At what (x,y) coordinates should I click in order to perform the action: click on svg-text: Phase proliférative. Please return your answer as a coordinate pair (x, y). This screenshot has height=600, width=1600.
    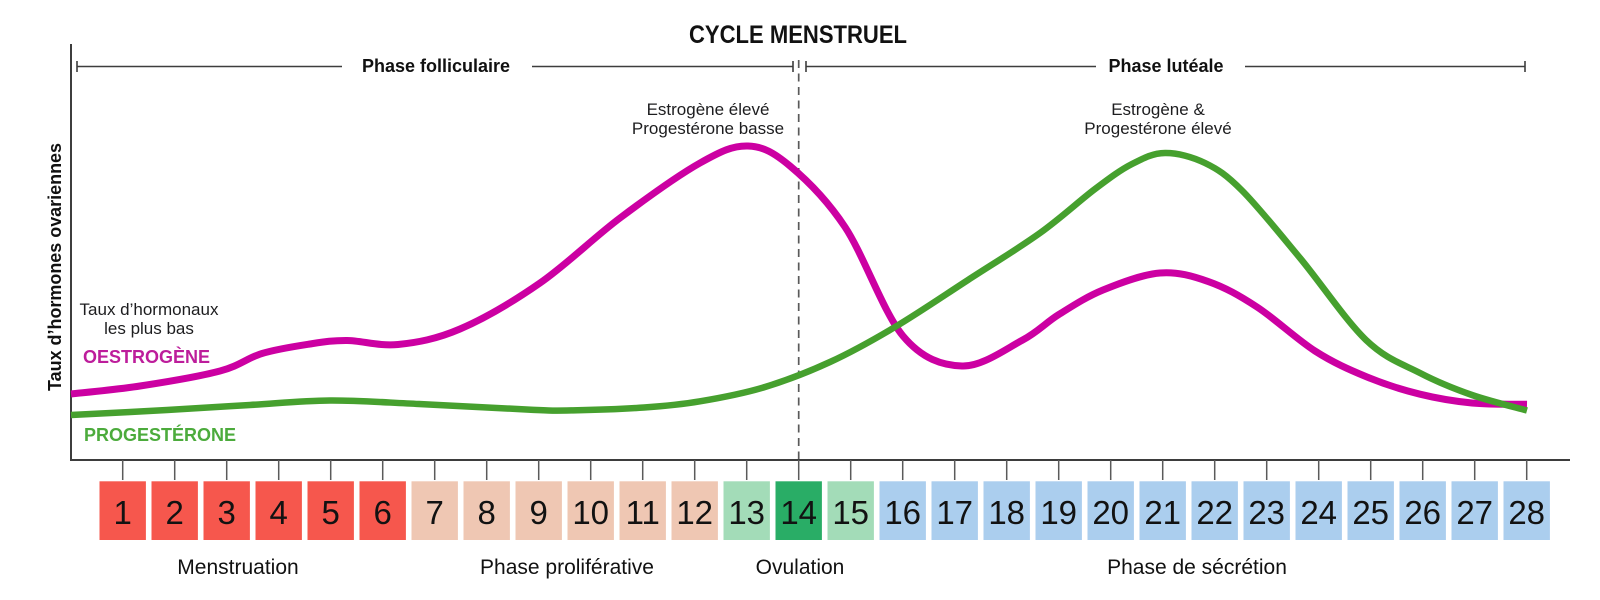
    Looking at the image, I should click on (567, 567).